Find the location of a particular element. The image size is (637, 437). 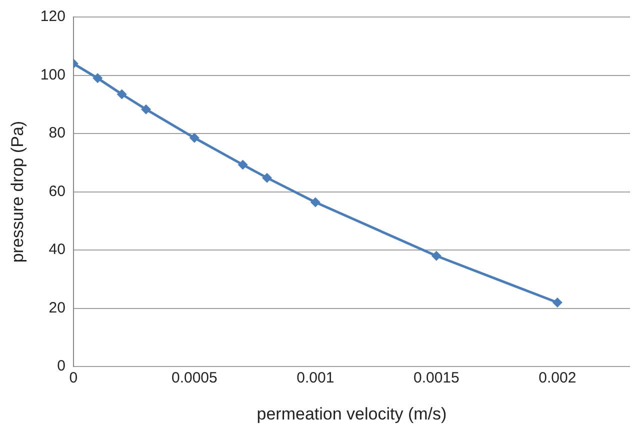

y-tick-label: 20 is located at coordinates (57, 307).